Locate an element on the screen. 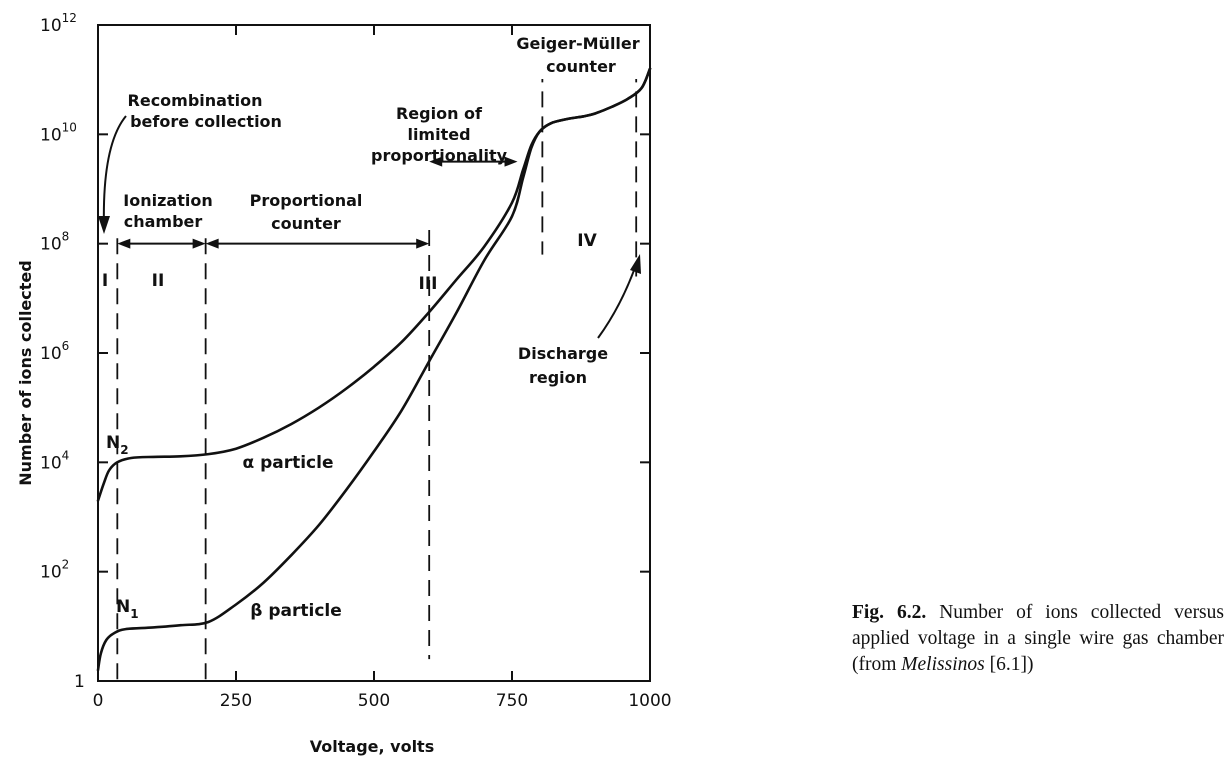 This screenshot has width=1227, height=769. recombination-label-line2: before collection is located at coordinates (206, 121).